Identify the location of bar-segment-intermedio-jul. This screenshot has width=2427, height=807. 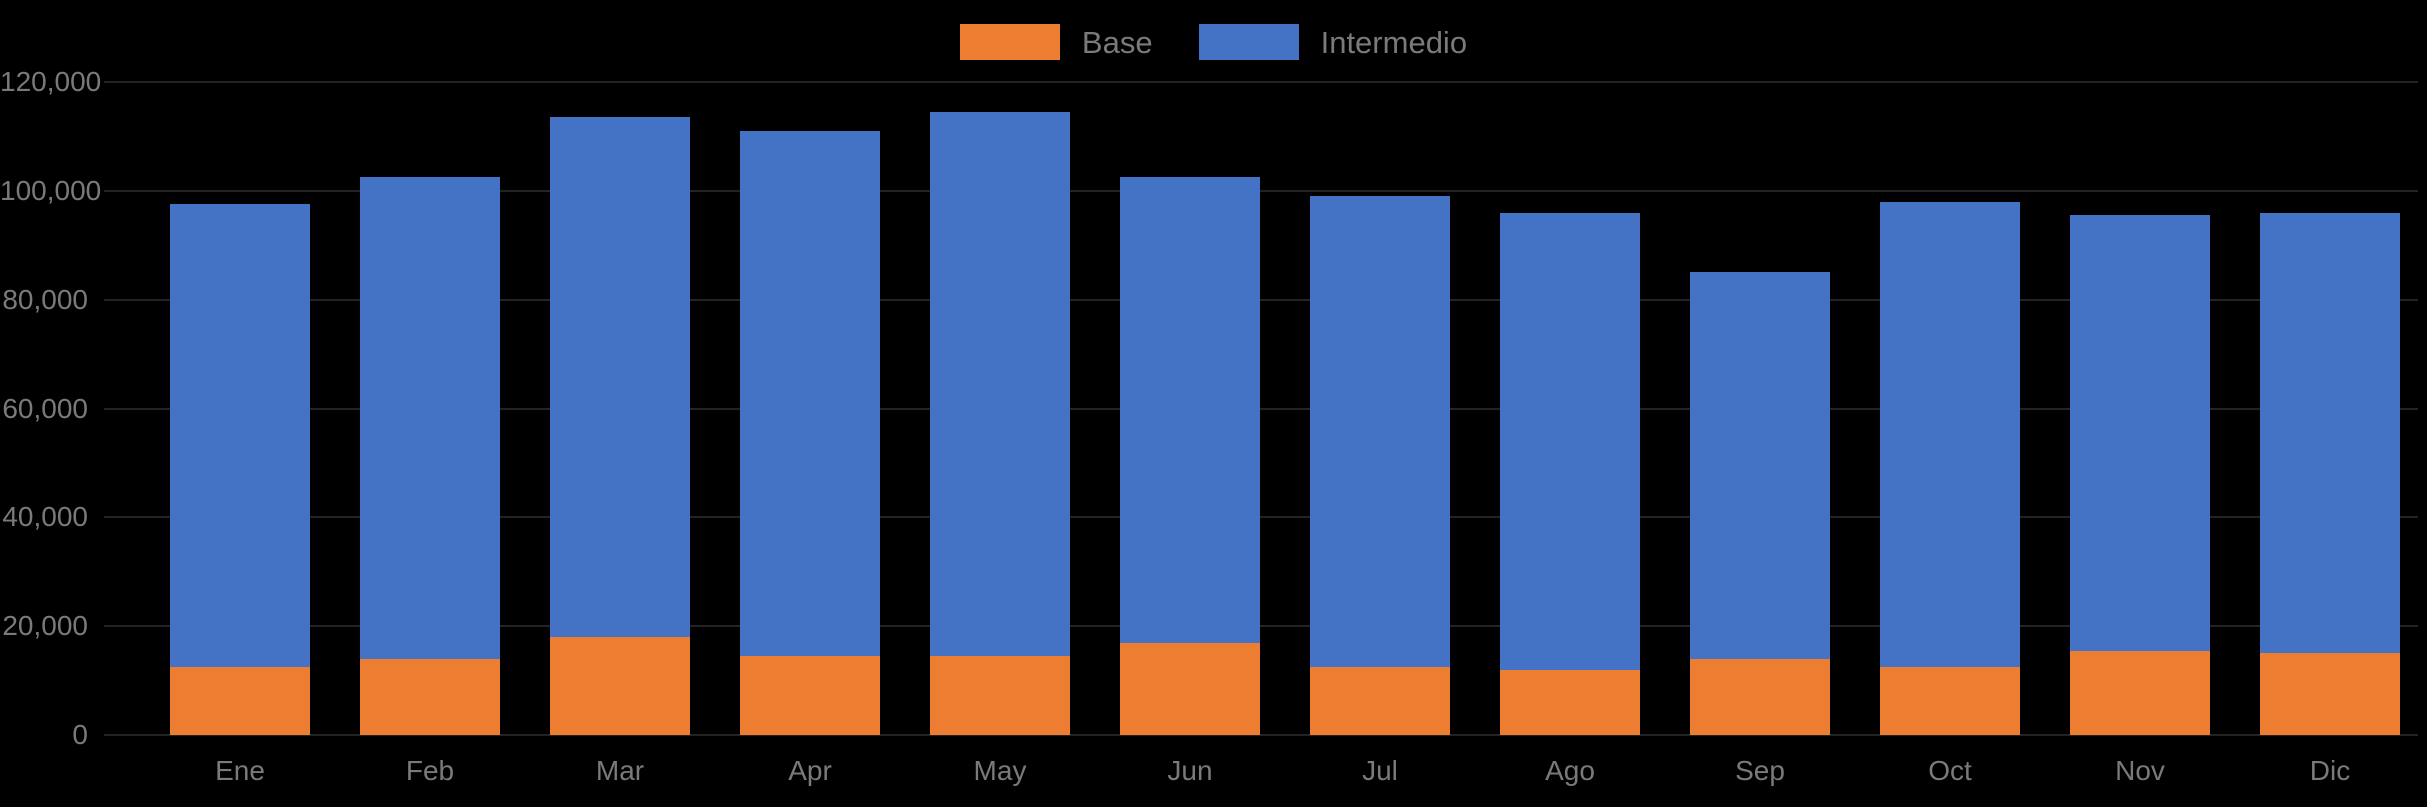
(1380, 431).